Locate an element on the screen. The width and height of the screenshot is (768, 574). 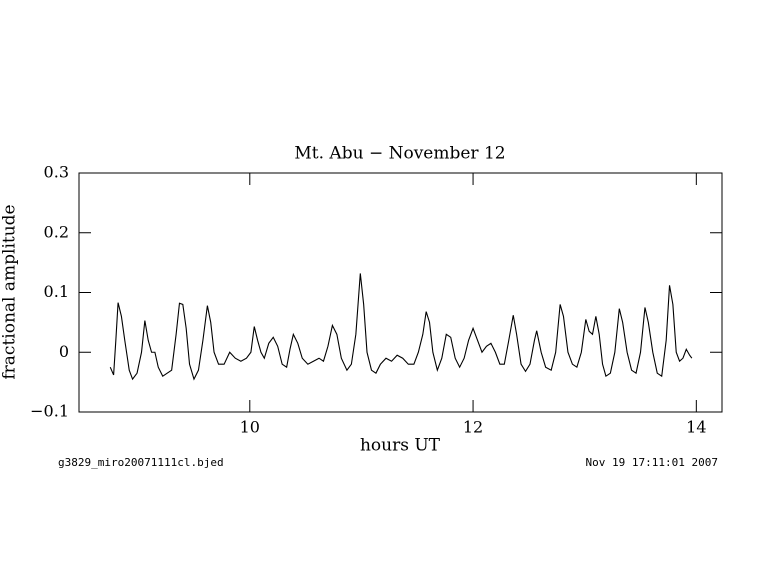
y-tick-label: 0.2 is located at coordinates (56, 231).